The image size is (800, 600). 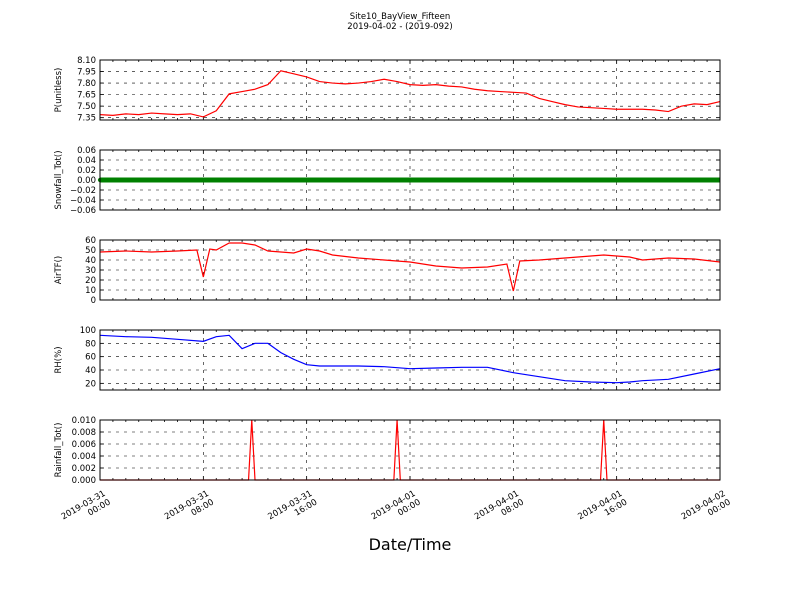 What do you see at coordinates (84, 421) in the screenshot?
I see `y-tick-label: 0.010` at bounding box center [84, 421].